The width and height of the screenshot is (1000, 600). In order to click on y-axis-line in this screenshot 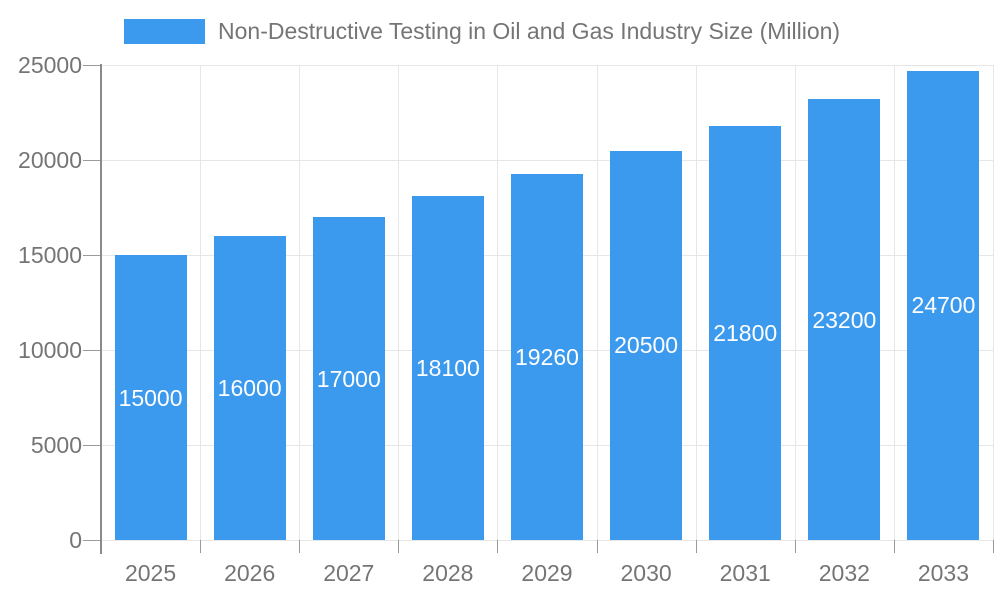, I will do `click(101, 309)`.